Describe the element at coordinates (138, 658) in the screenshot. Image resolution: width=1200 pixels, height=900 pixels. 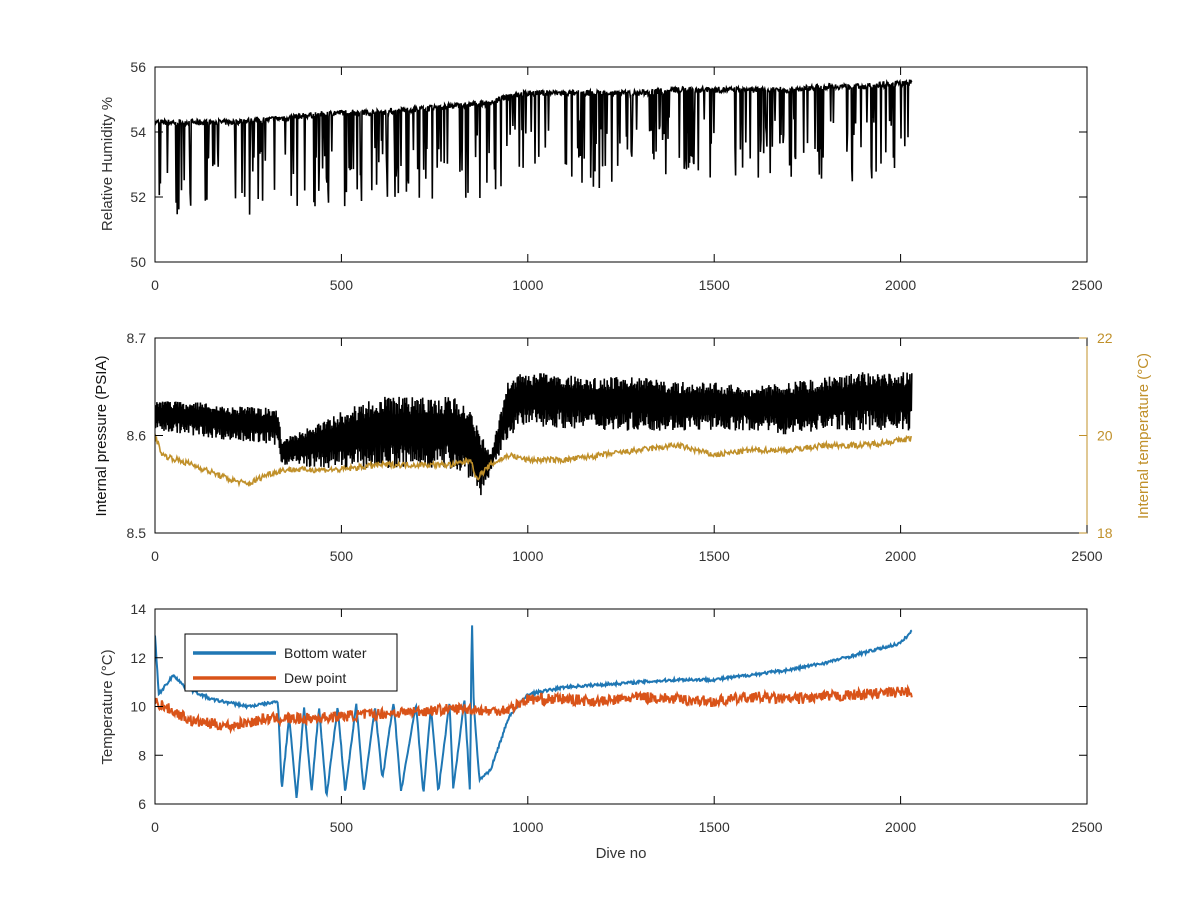
I see `y-tick-label: 12` at that location.